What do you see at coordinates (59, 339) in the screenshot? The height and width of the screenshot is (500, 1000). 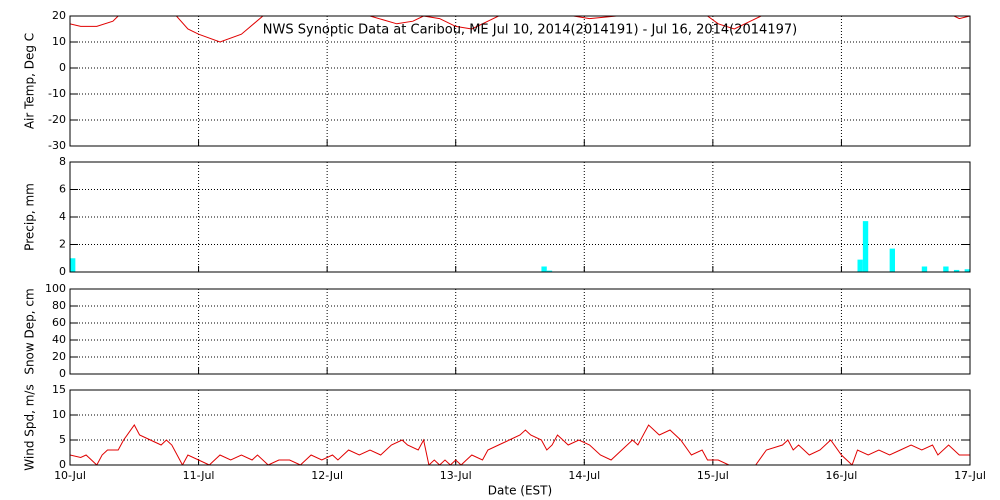 I see `y-tick-label: 40` at bounding box center [59, 339].